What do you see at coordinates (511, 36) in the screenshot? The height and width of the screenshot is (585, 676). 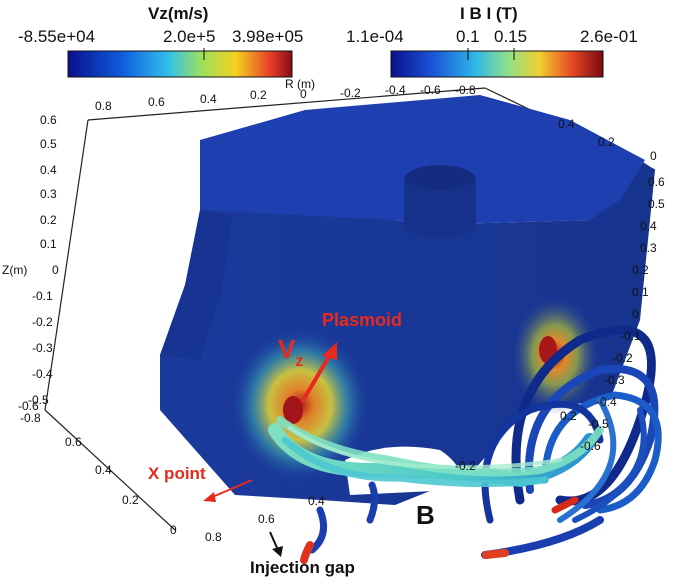 I see `b-colorbar-tick: 0.15` at bounding box center [511, 36].